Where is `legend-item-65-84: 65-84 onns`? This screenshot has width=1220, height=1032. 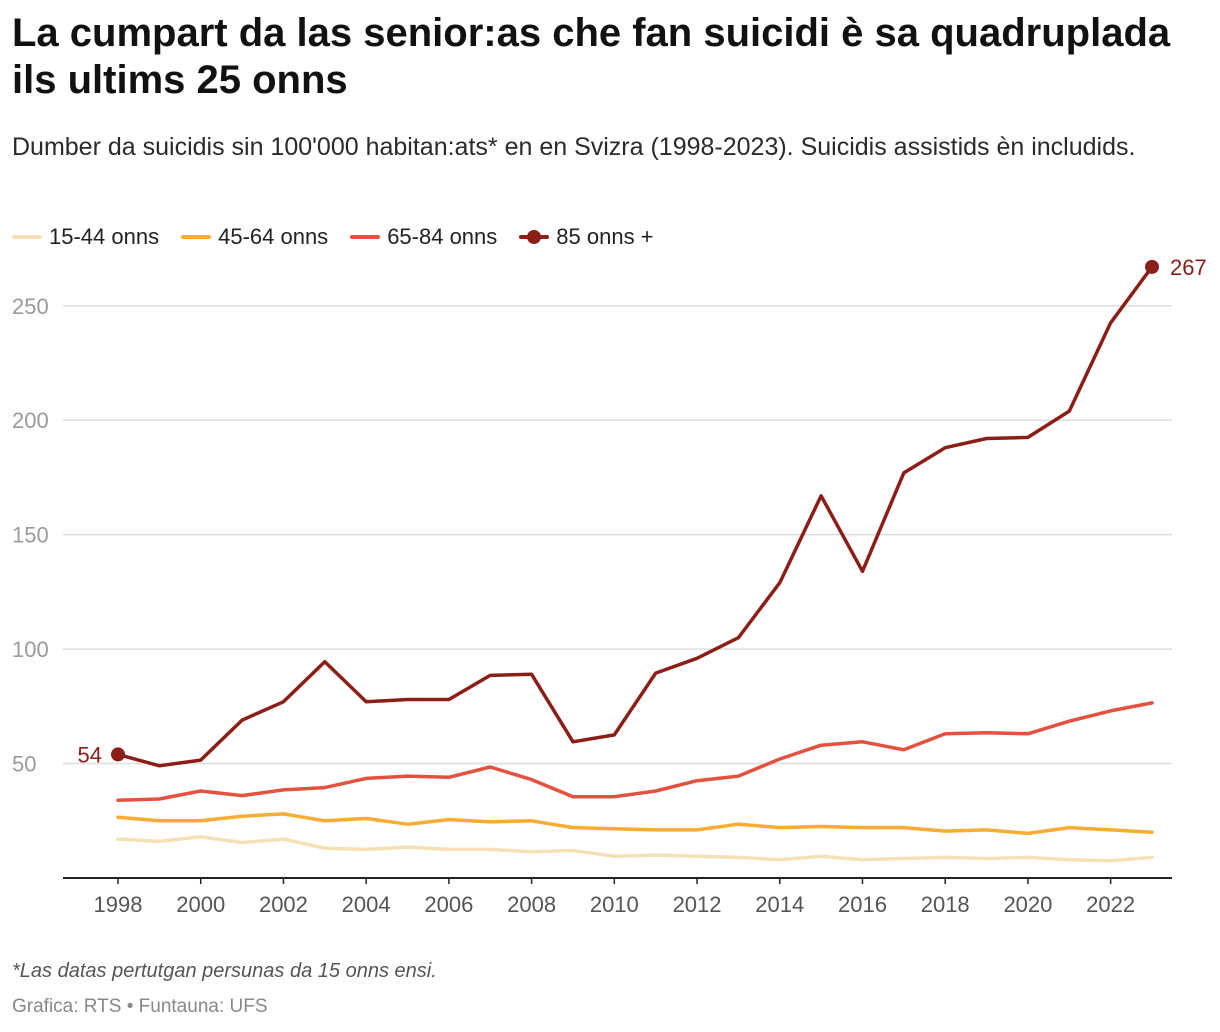
legend-item-65-84: 65-84 onns is located at coordinates (423, 237).